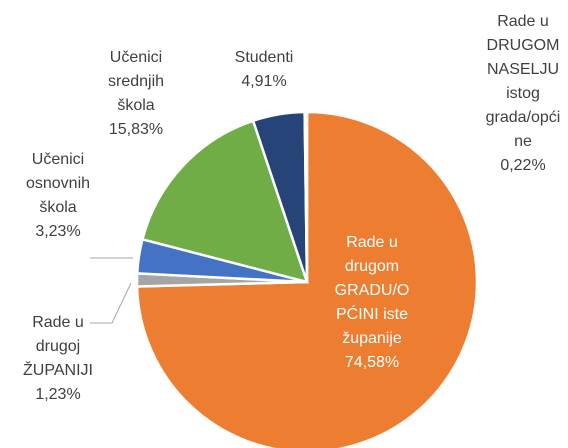 This screenshot has width=568, height=448. I want to click on slice-name: Rade u drugoj ŽUPANIJI, so click(58, 346).